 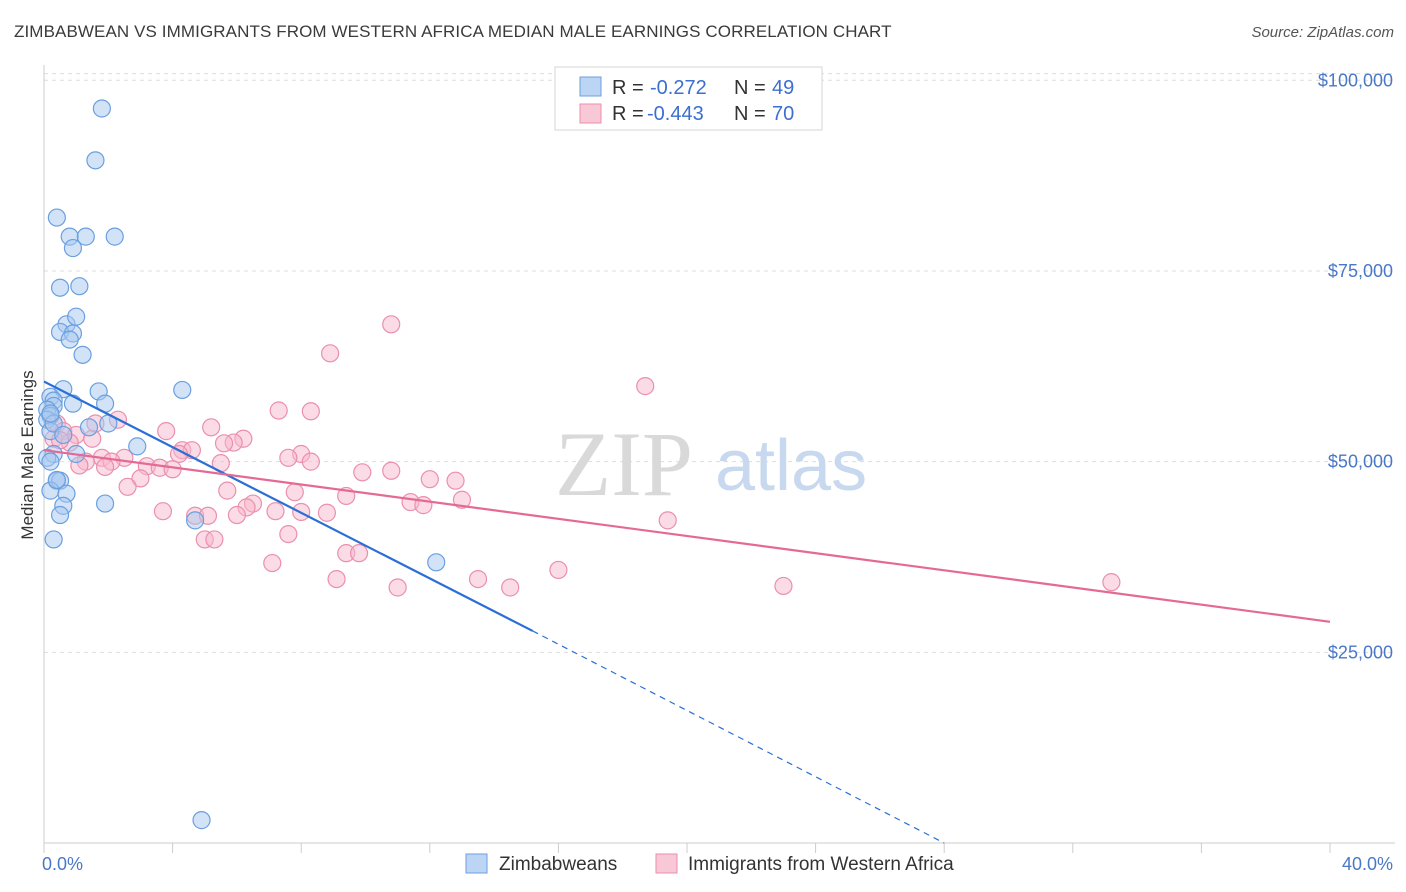 I want to click on chart-source: Source: ZipAtlas.com, so click(x=1322, y=32).